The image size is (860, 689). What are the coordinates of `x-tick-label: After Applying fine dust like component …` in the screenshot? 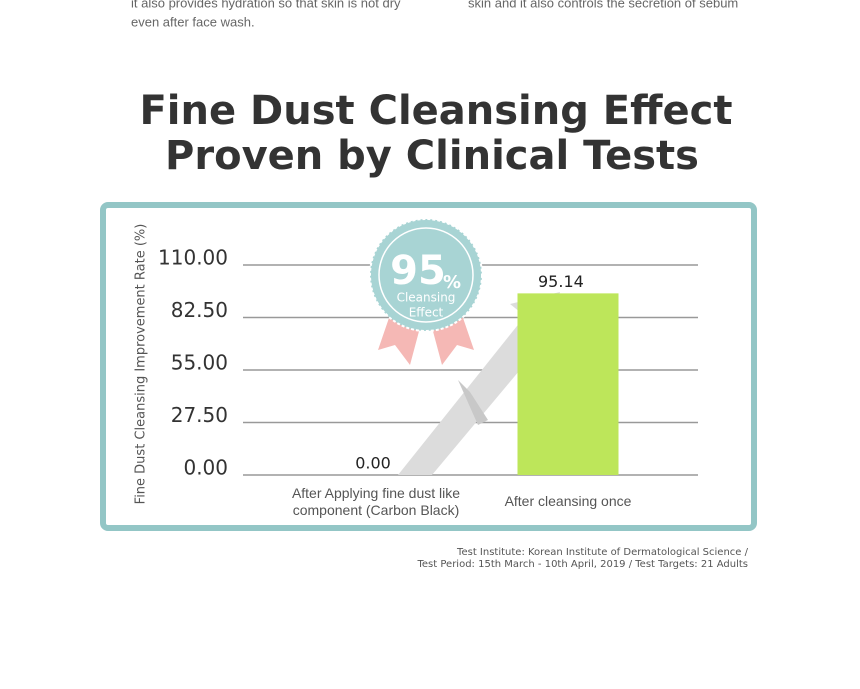 It's located at (376, 501).